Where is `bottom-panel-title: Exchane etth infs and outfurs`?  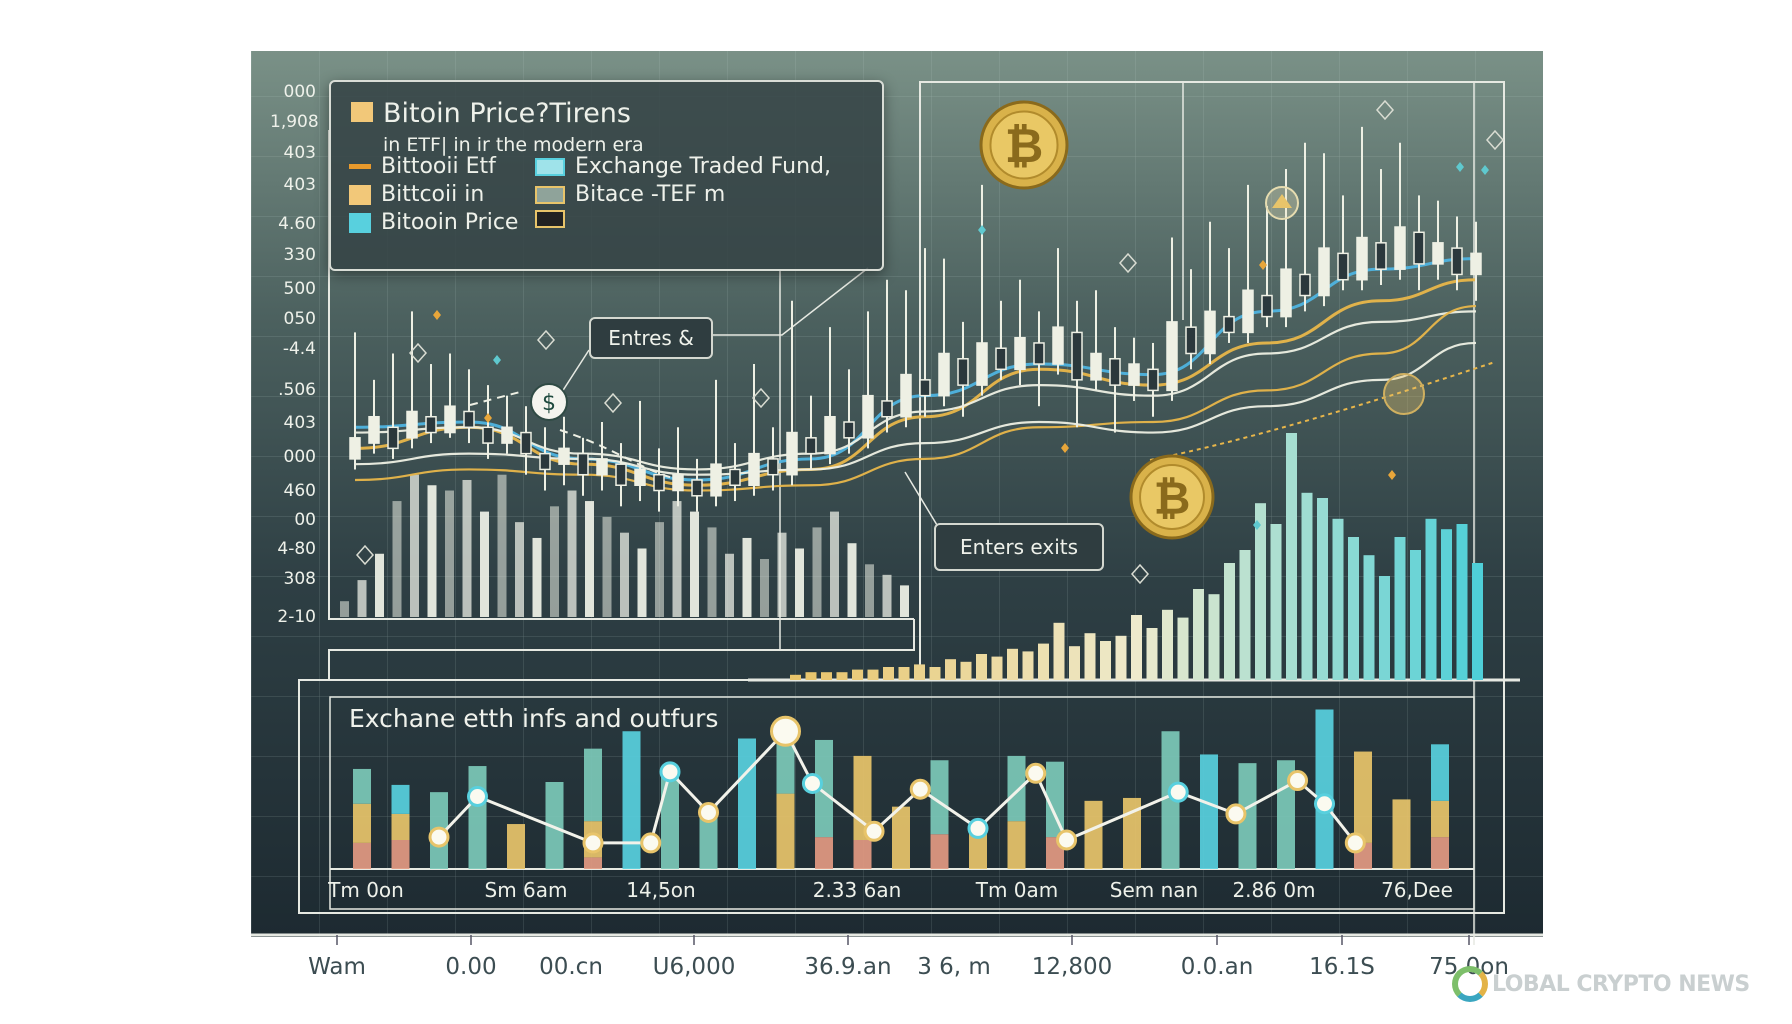
bottom-panel-title: Exchane etth infs and outfurs is located at coordinates (534, 718).